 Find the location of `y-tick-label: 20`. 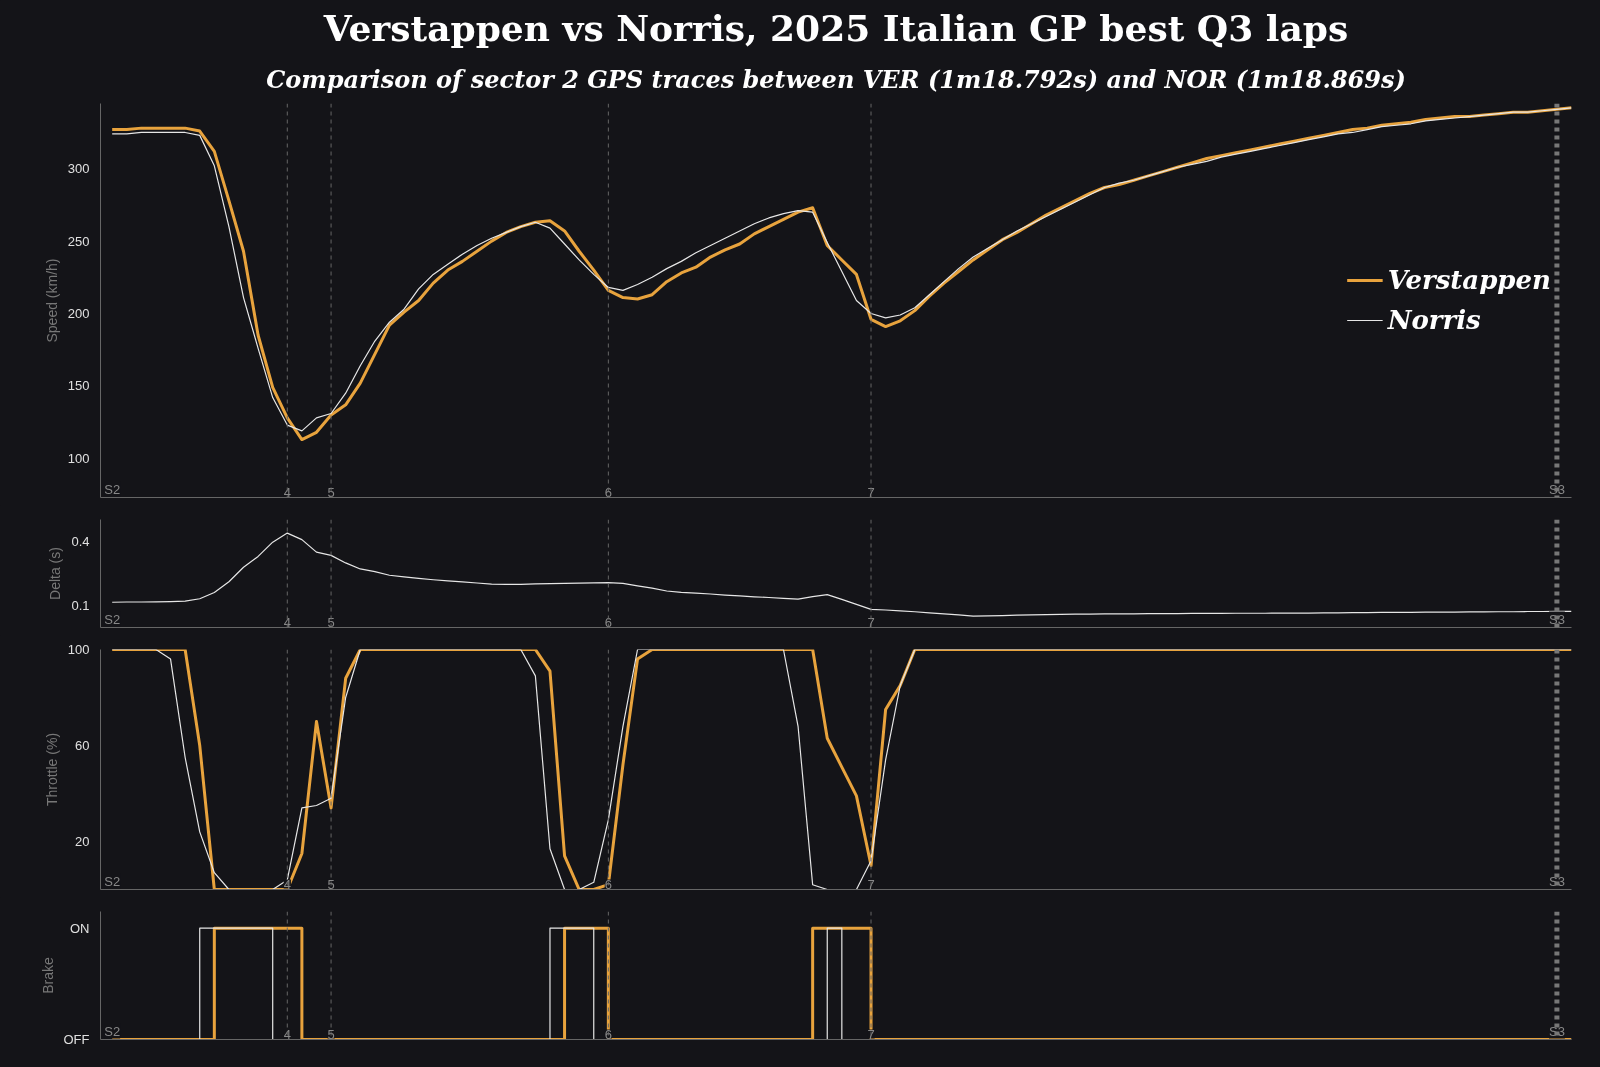

y-tick-label: 20 is located at coordinates (82, 841).